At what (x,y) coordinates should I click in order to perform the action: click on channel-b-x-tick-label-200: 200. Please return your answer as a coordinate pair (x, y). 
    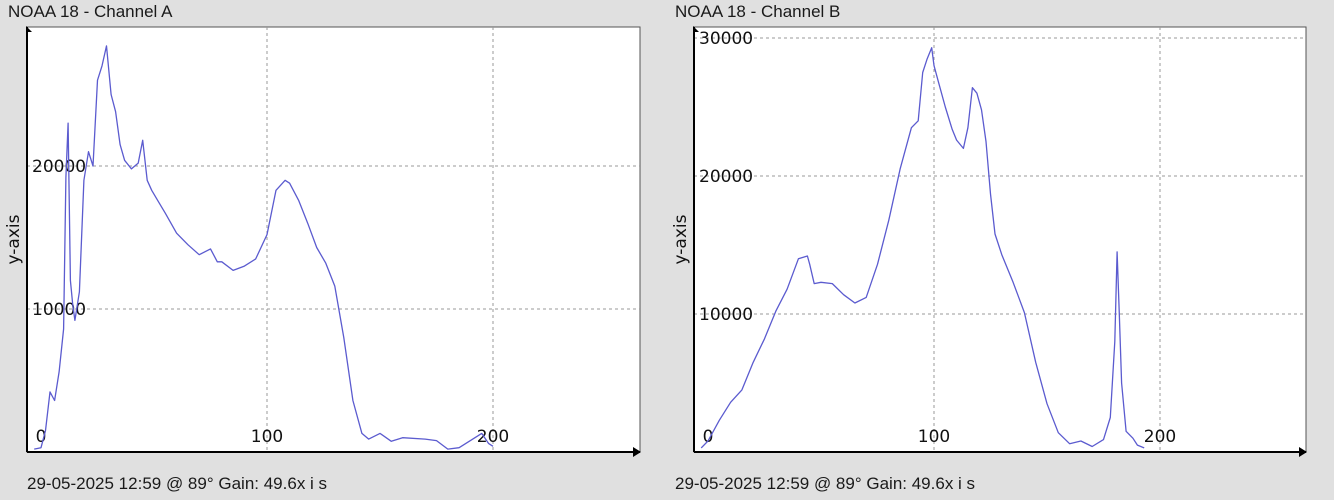
    Looking at the image, I should click on (1160, 437).